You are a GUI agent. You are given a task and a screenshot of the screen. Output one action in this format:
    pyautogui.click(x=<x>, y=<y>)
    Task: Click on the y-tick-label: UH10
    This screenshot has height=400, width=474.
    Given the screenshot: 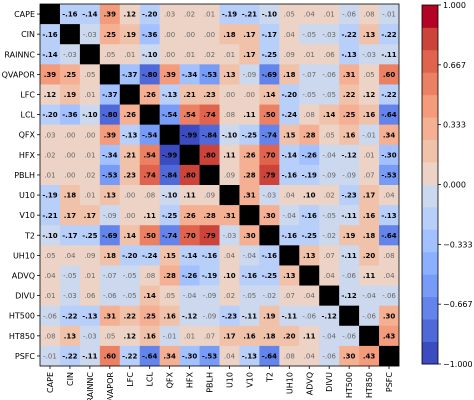 What is the action you would take?
    pyautogui.click(x=24, y=255)
    